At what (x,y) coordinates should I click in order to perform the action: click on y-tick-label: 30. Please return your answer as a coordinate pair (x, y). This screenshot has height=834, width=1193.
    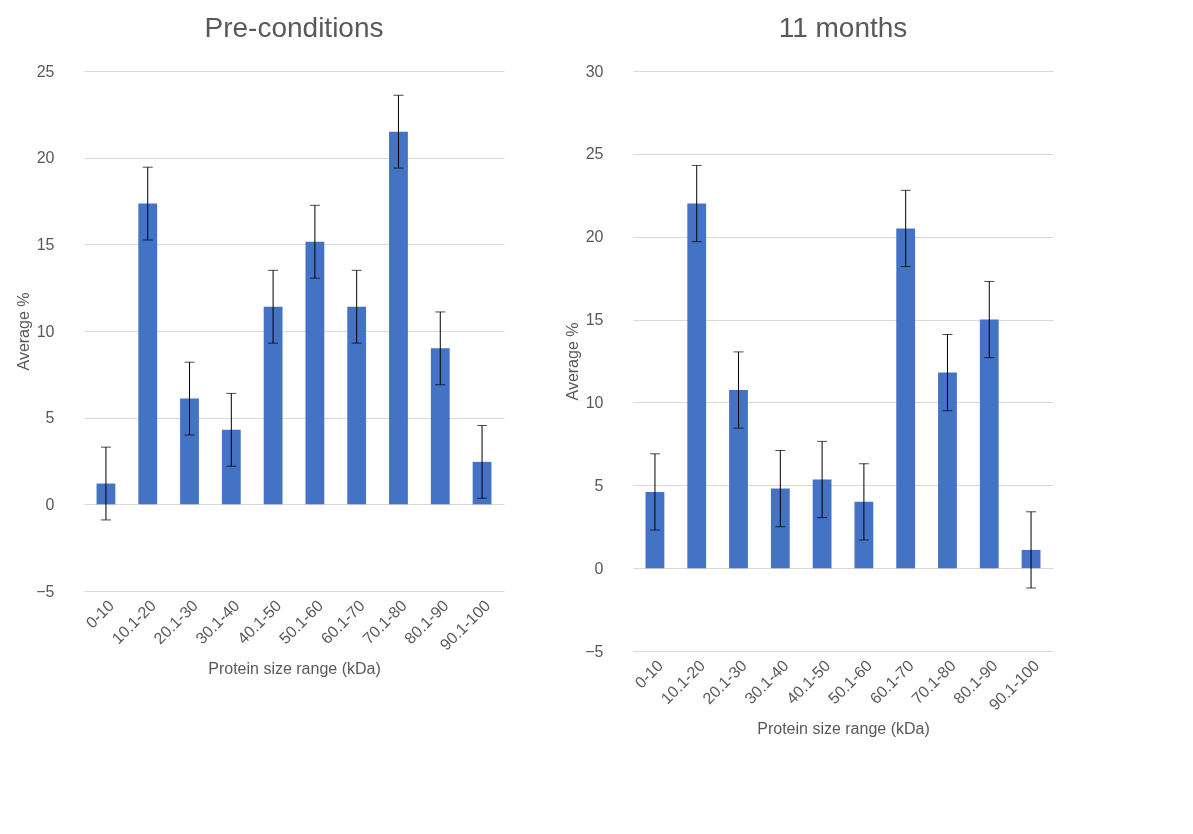
    Looking at the image, I should click on (594, 71).